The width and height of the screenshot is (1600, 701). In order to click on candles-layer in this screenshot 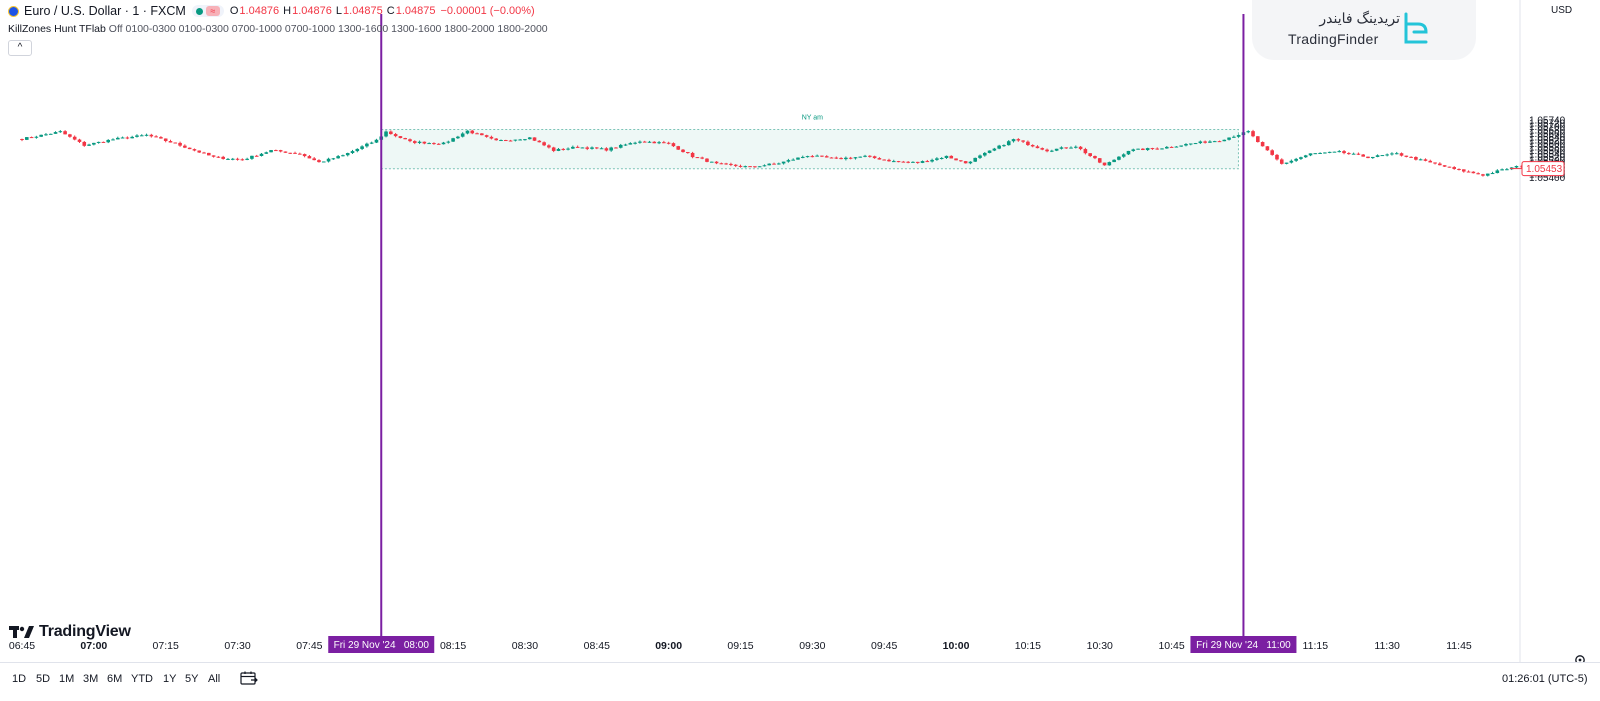, I will do `click(774, 153)`.